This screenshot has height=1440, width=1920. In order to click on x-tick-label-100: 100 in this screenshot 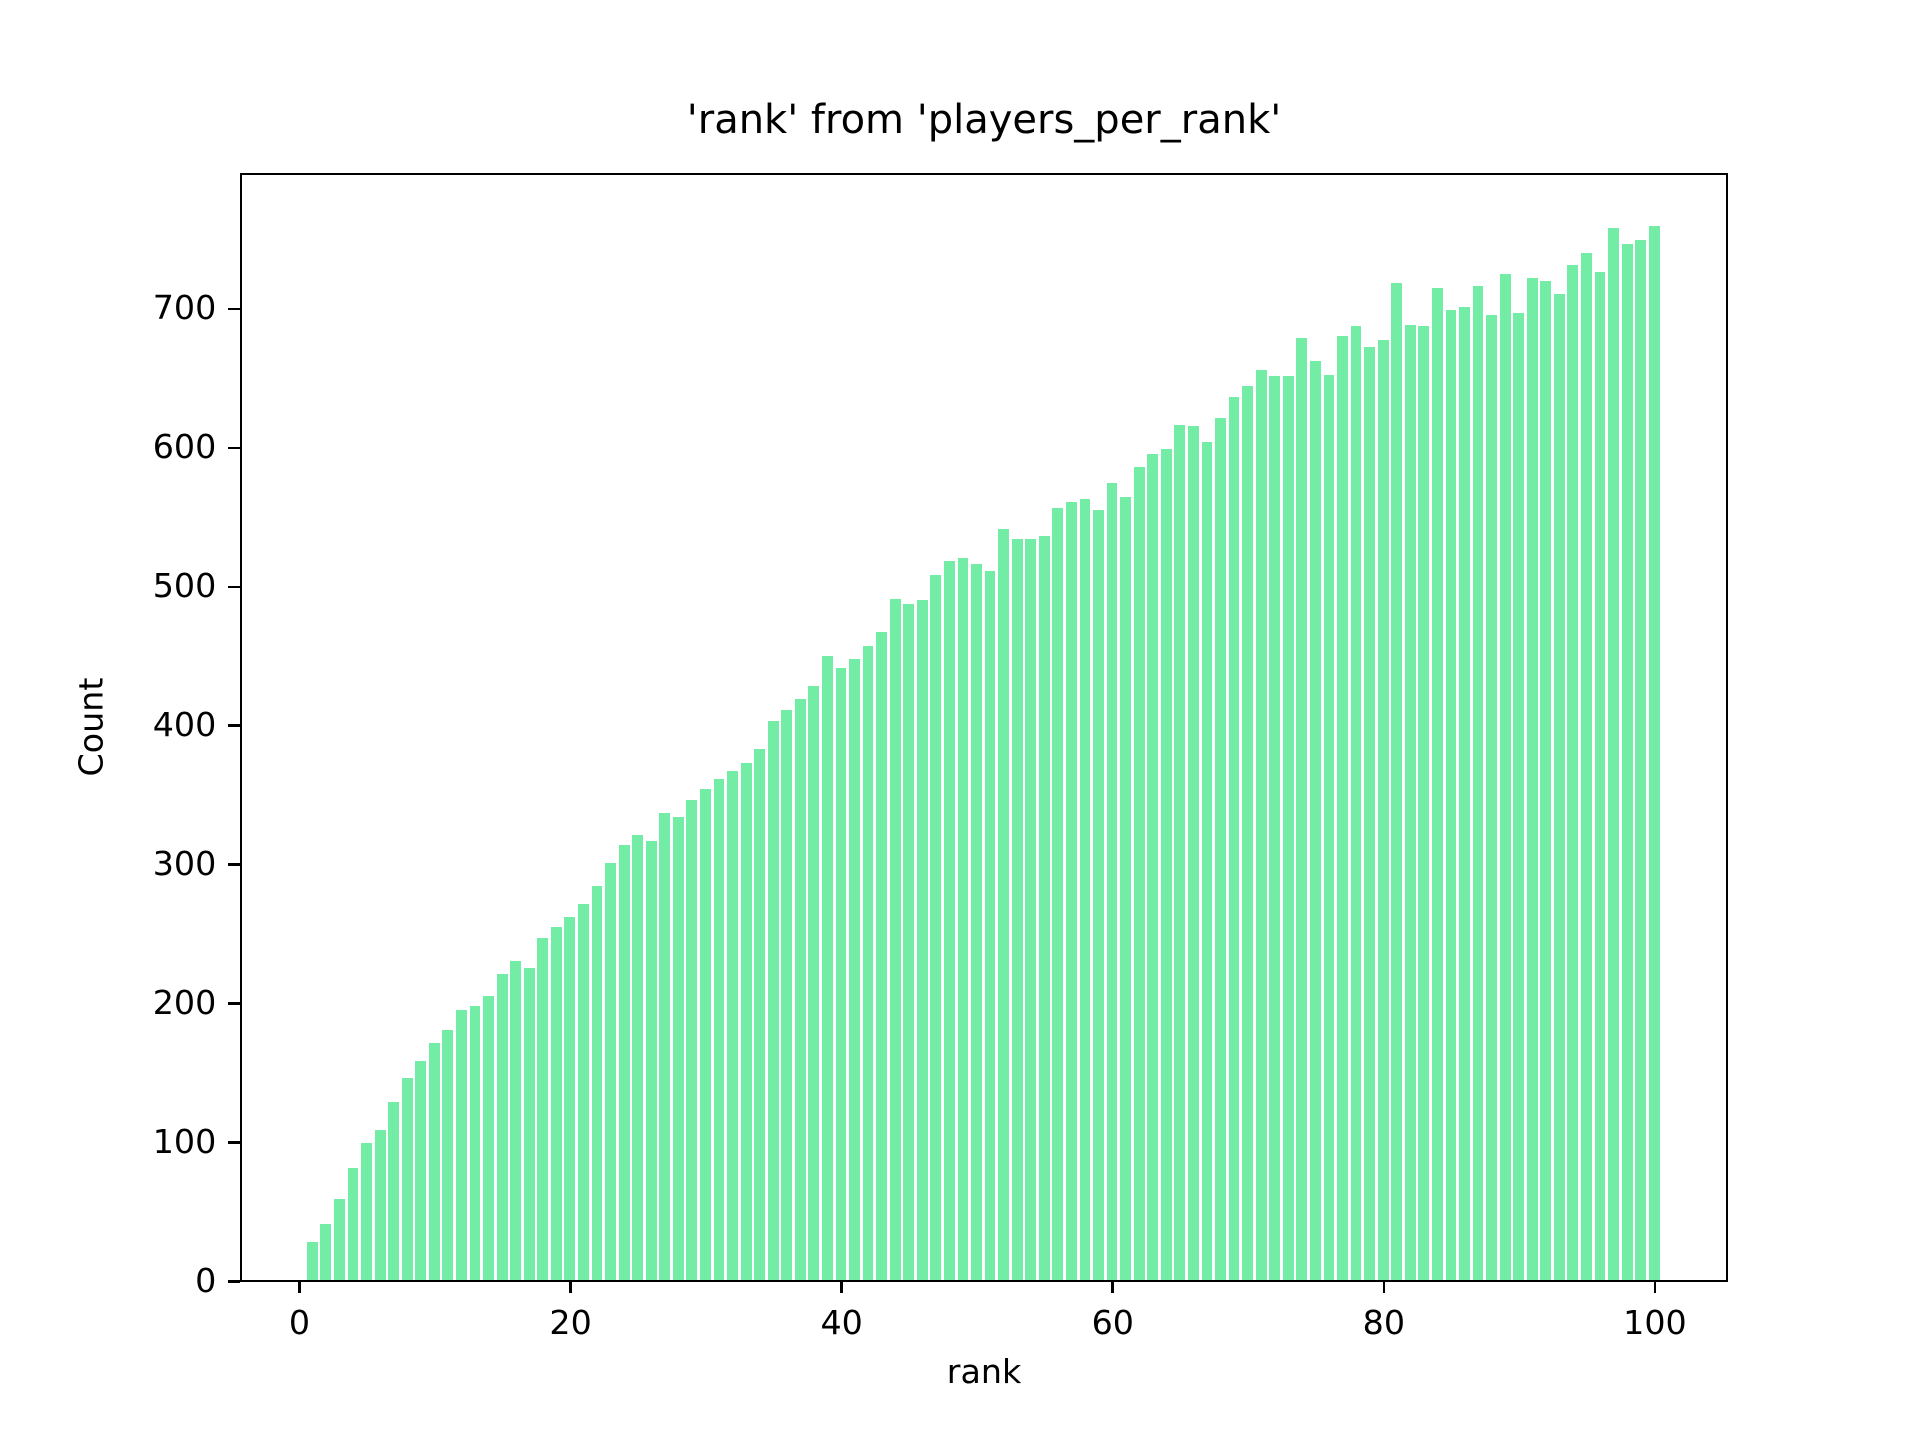, I will do `click(1655, 1322)`.